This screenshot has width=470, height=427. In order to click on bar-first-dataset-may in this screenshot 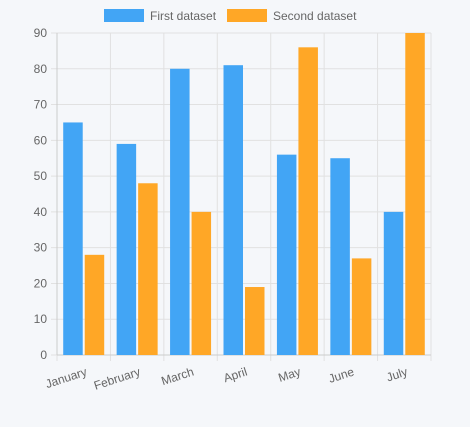, I will do `click(286, 254)`.